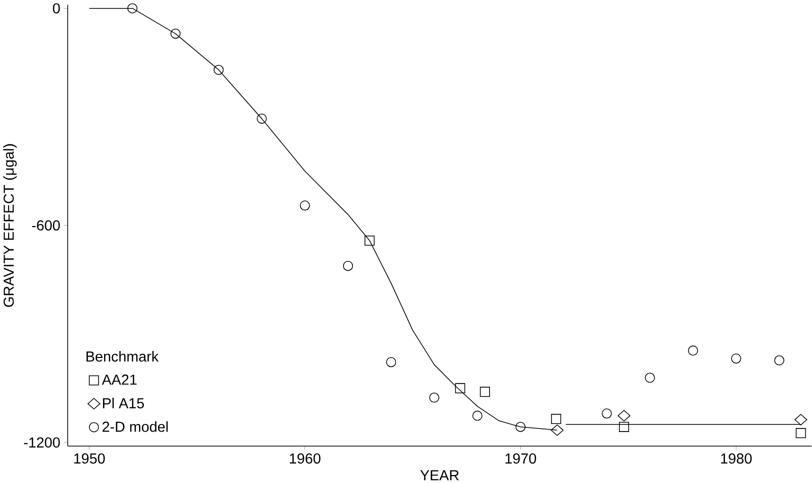  What do you see at coordinates (10, 225) in the screenshot?
I see `y-axis-title: GRAVITY EFFECT (μgal)` at bounding box center [10, 225].